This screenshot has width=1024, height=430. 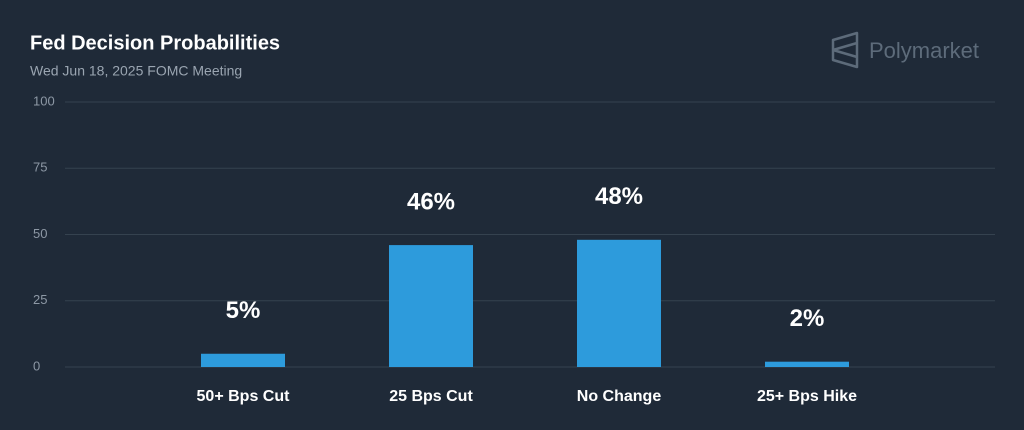 I want to click on y-tick-label: 50, so click(x=40, y=233).